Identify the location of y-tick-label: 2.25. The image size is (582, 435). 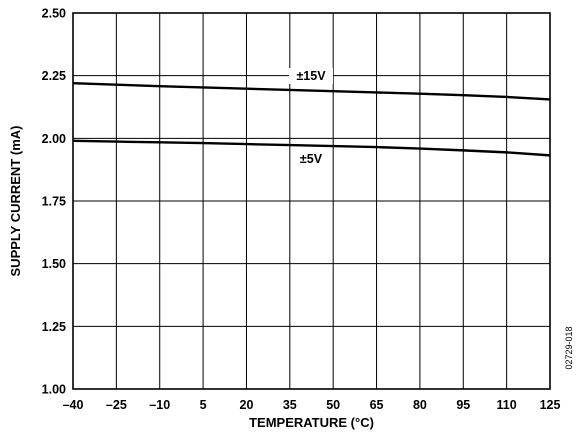
(54, 76).